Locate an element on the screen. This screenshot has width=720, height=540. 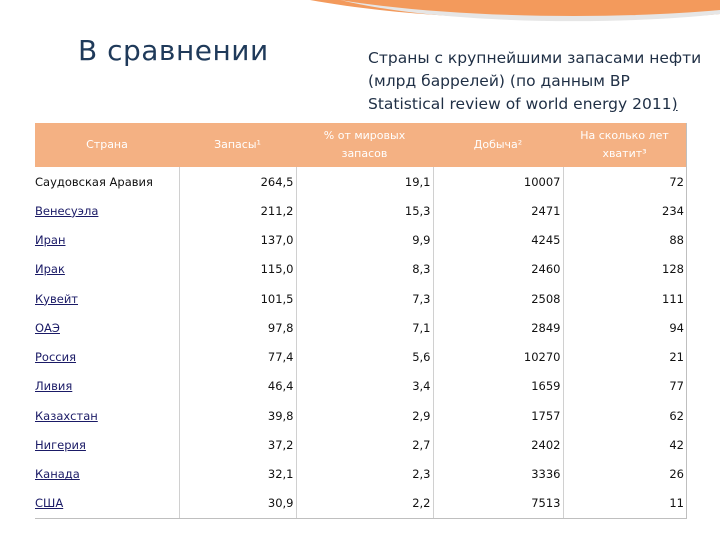
cell-country: Кувейт is located at coordinates (107, 298).